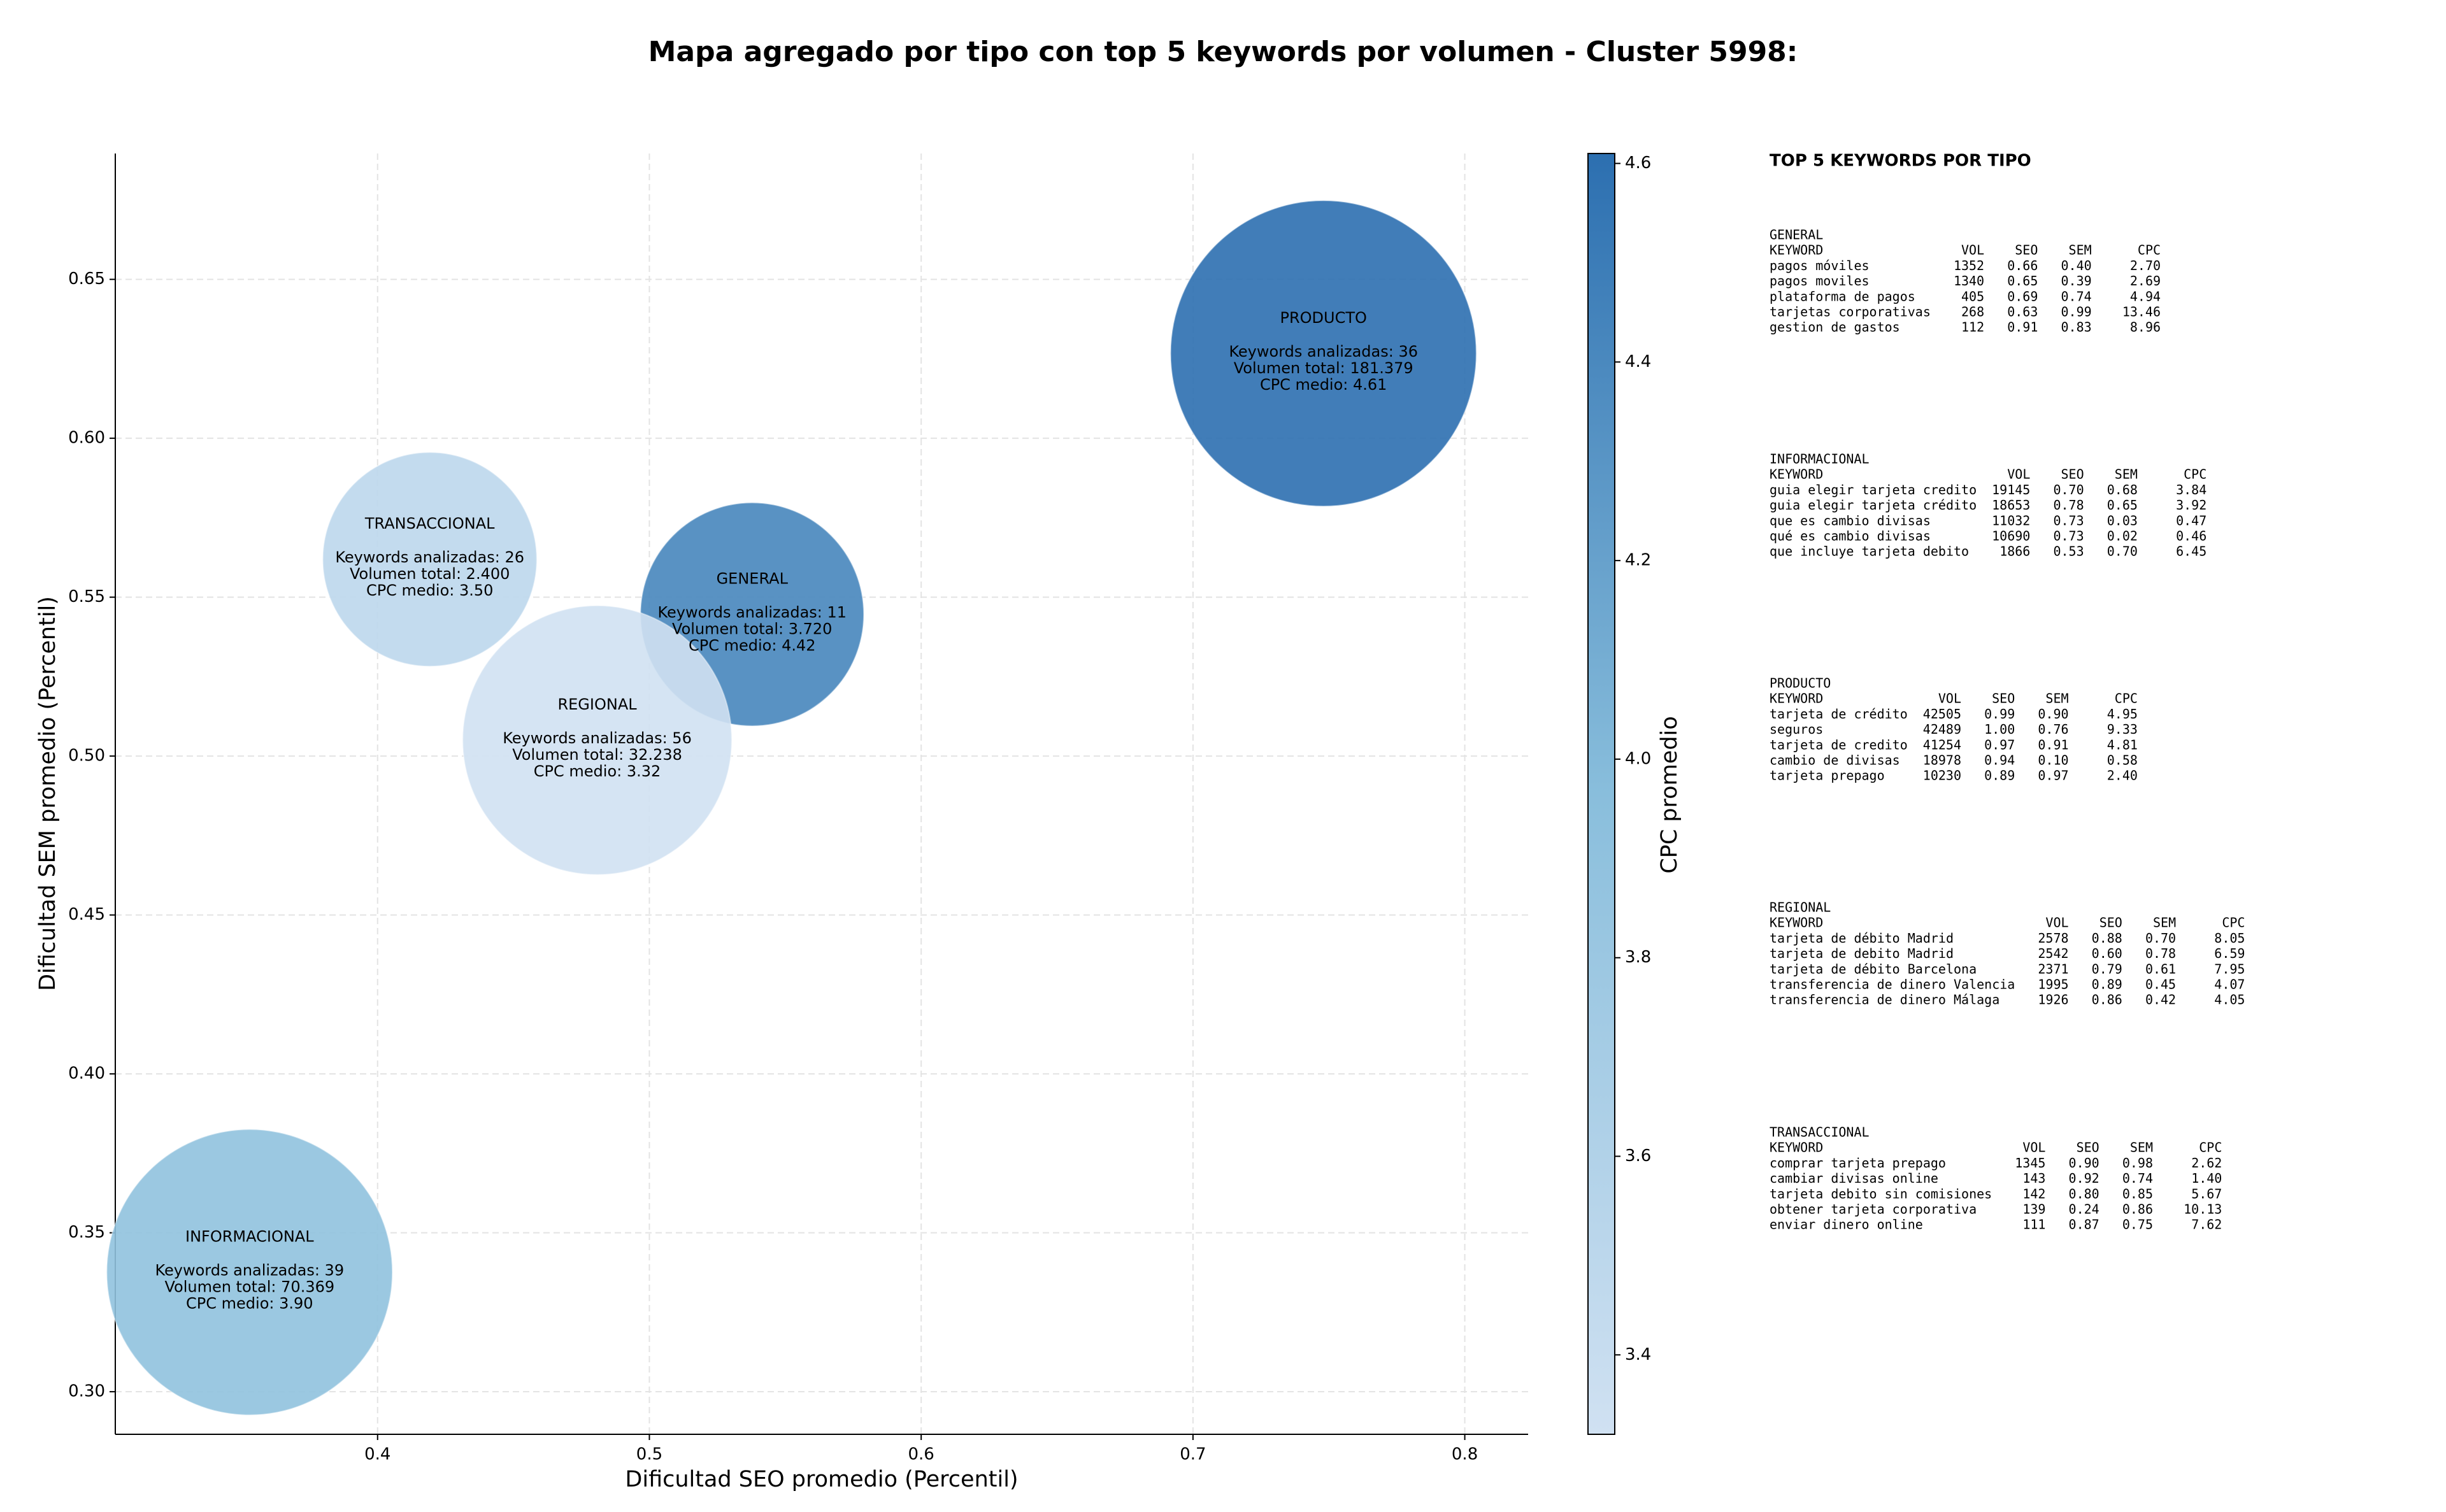 The width and height of the screenshot is (2446, 1512). Describe the element at coordinates (2084, 1178) in the screenshot. I see `table-cell: 0.92` at that location.